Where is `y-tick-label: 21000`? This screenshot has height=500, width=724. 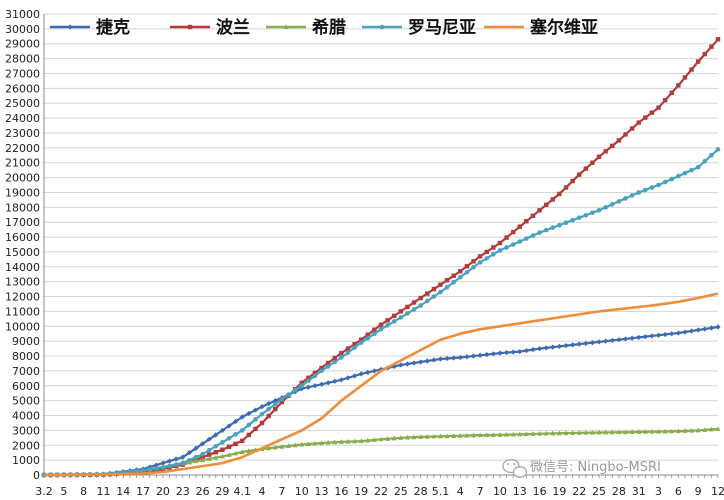
y-tick-label: 21000 is located at coordinates (22, 163).